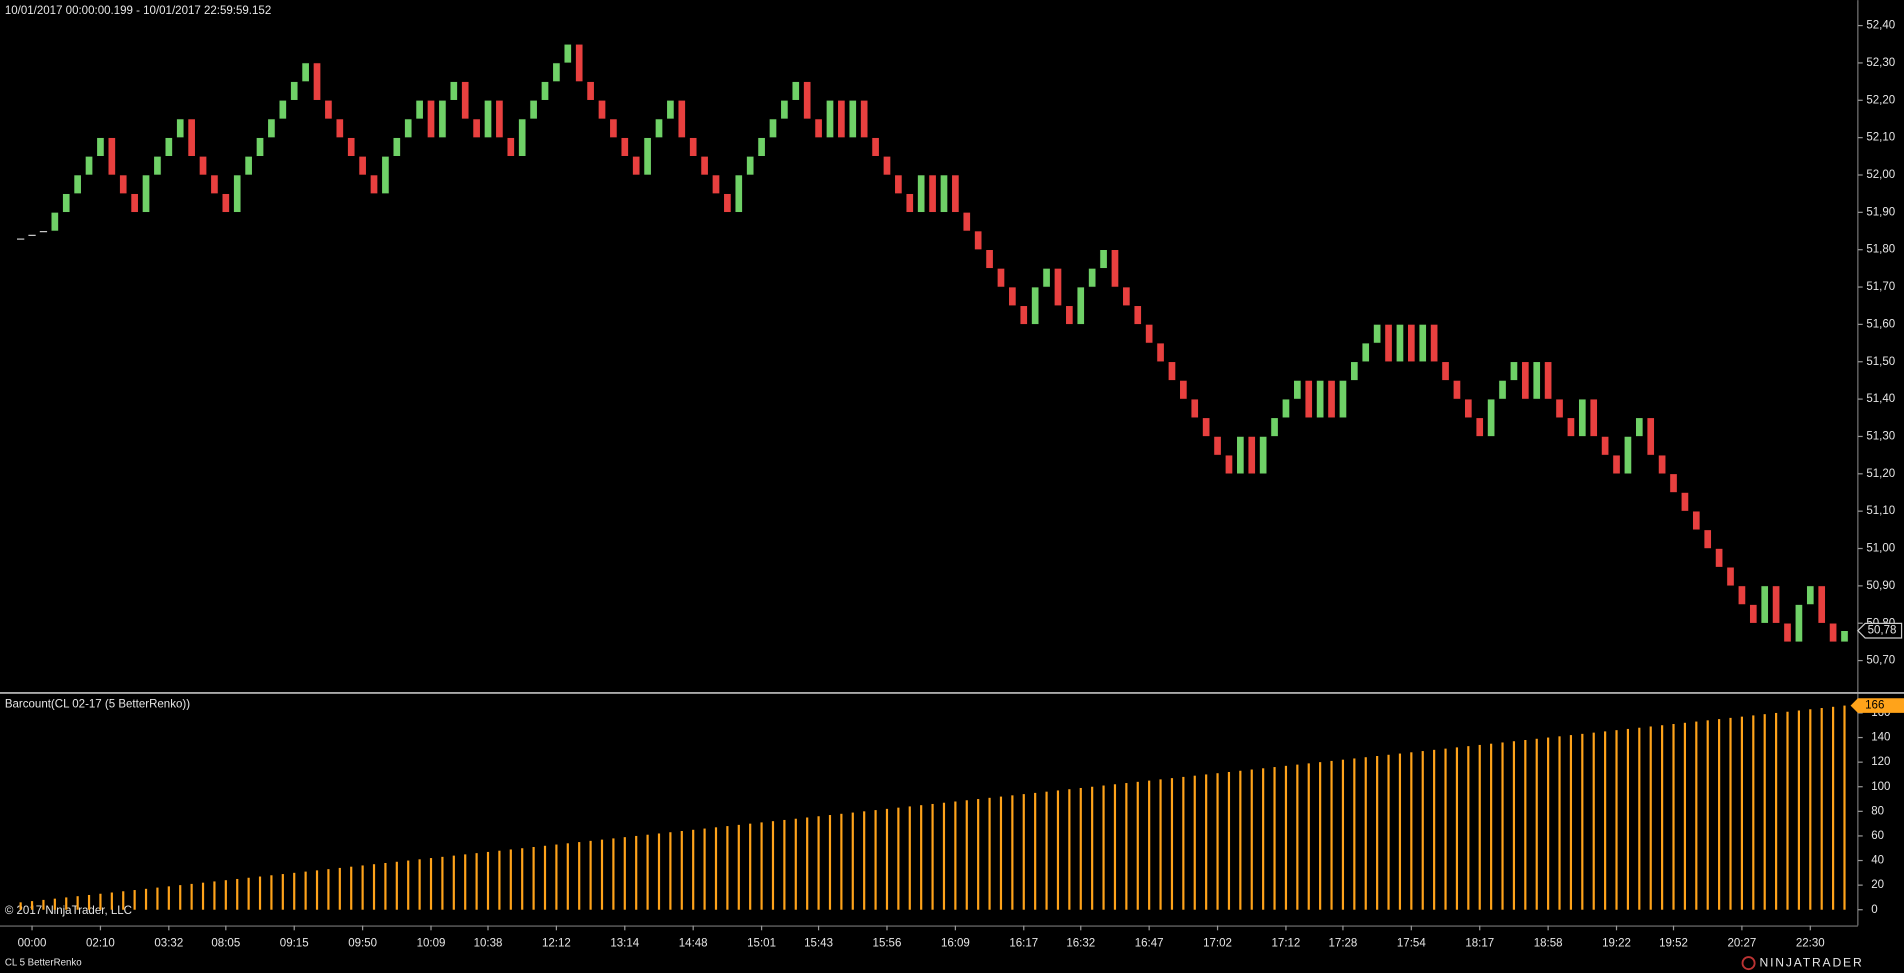 The image size is (1904, 973). Describe the element at coordinates (1880, 26) in the screenshot. I see `y-tick-label: 52,40` at that location.